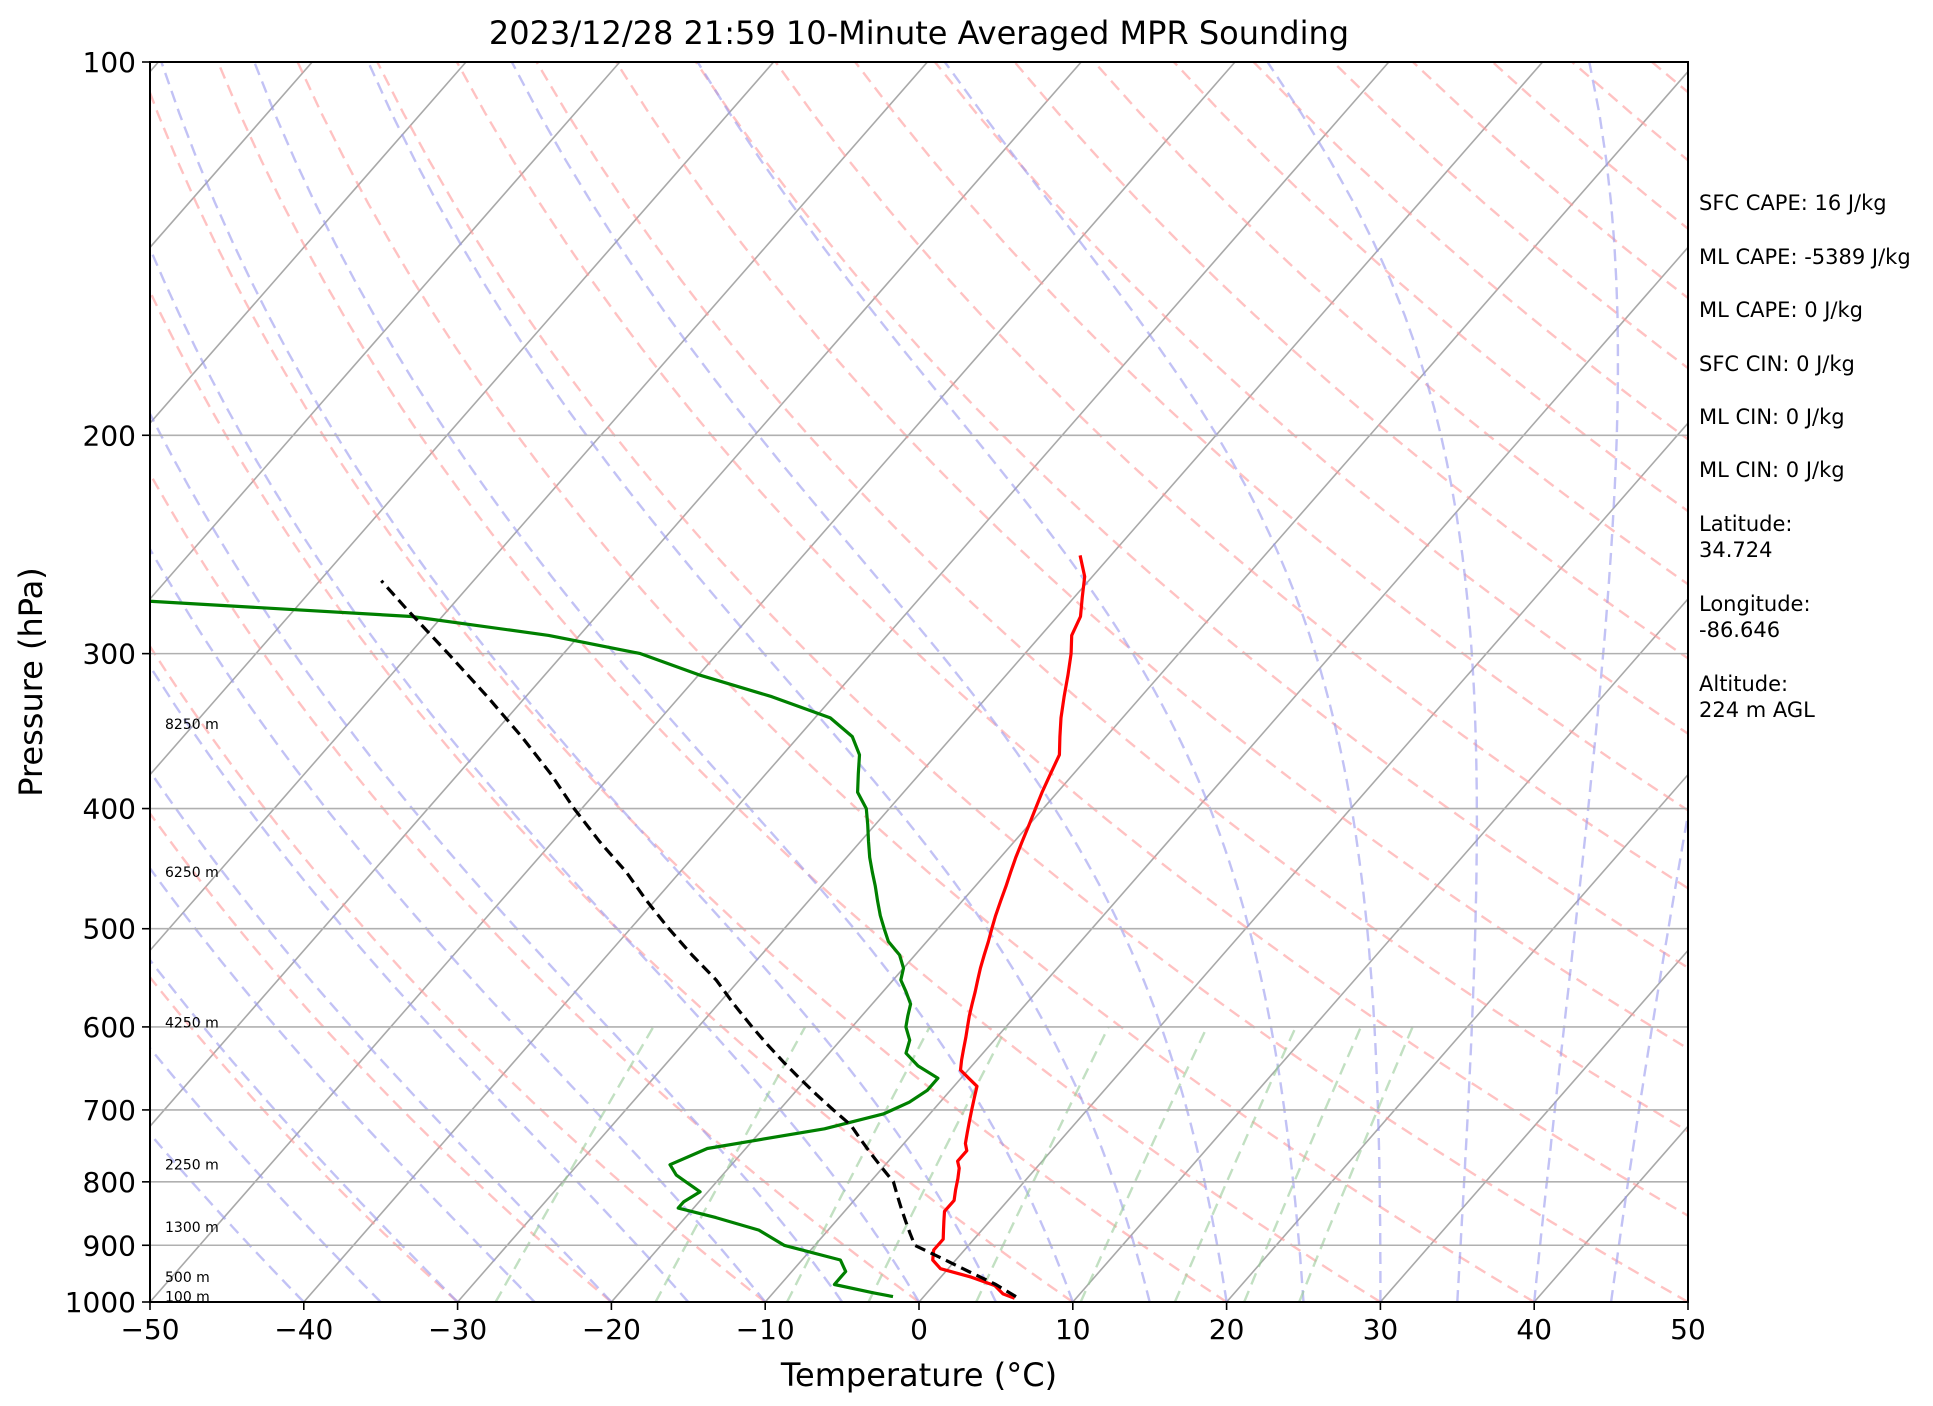 Image resolution: width=1933 pixels, height=1406 pixels. Describe the element at coordinates (187, 1298) in the screenshot. I see `height-label: 100 m` at that location.